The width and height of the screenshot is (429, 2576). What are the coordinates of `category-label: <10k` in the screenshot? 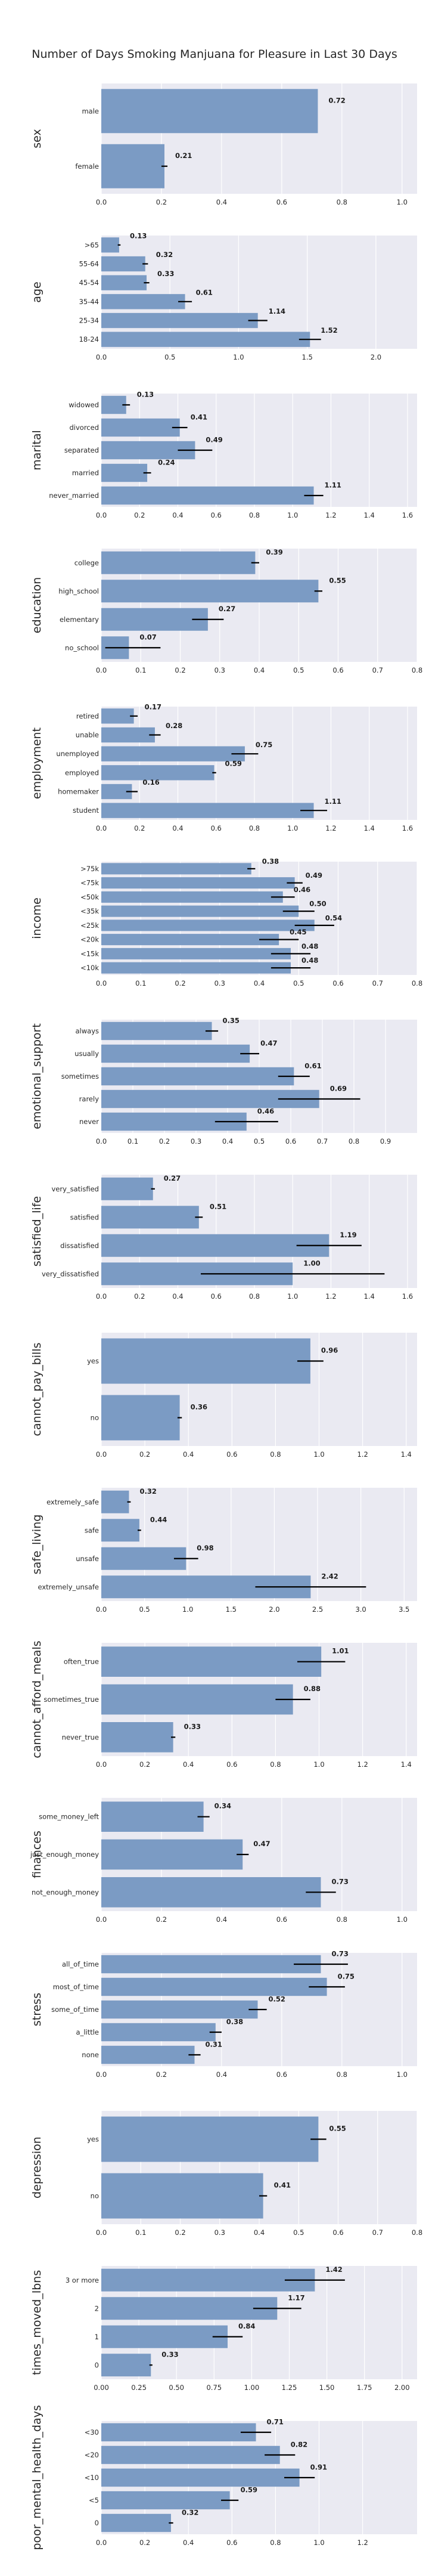 It's located at (89, 968).